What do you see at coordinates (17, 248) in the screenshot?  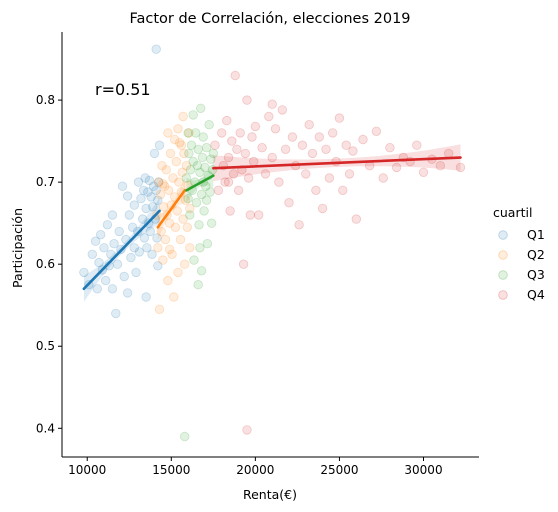 I see `y-axis-title: Participación` at bounding box center [17, 248].